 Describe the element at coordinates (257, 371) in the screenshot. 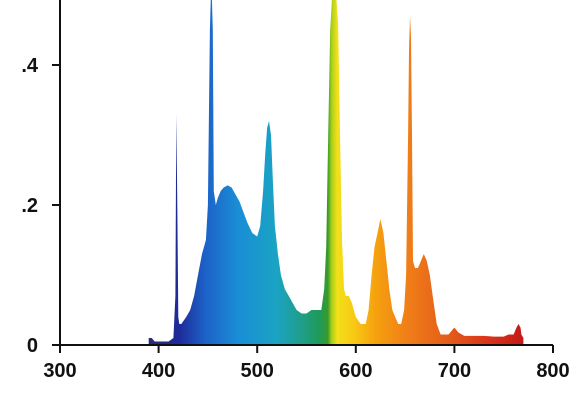

I see `x-tick-label-500: 500` at that location.